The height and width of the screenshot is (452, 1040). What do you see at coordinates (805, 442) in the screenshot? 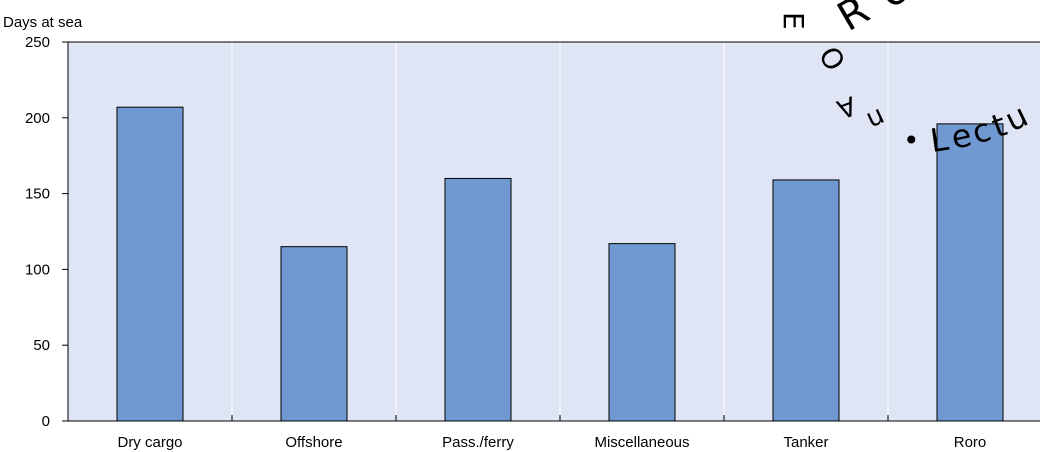
I see `x-tick-label: Tanker` at bounding box center [805, 442].